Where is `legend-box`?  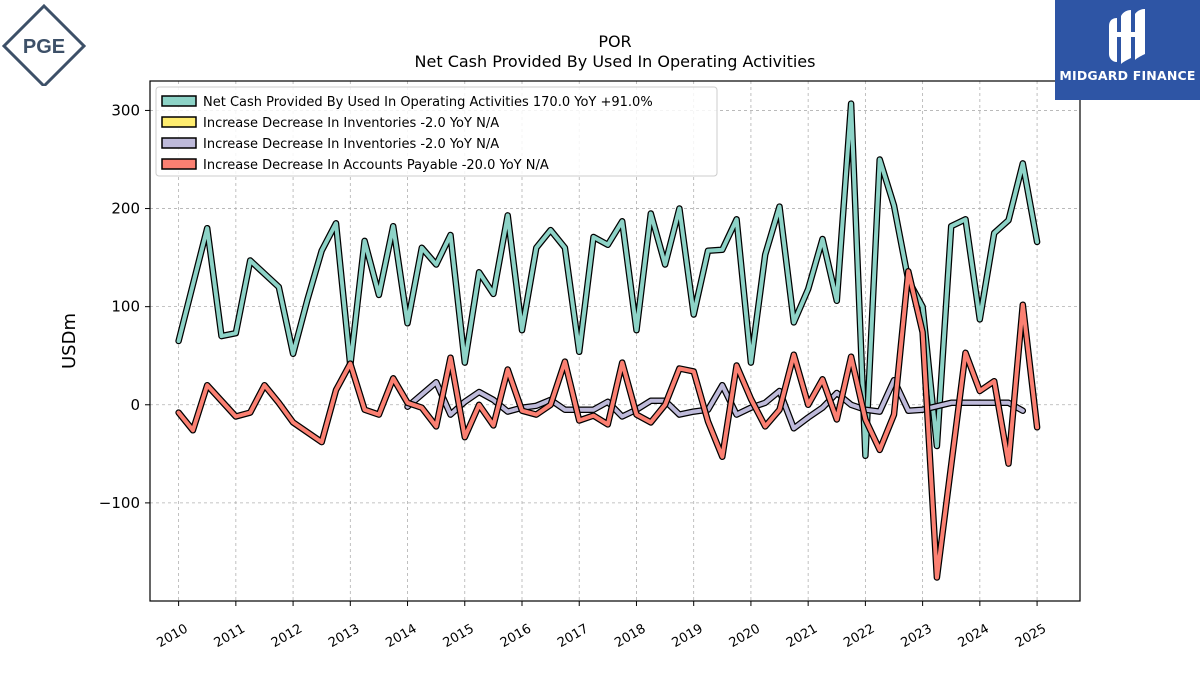
legend-box is located at coordinates (436, 131).